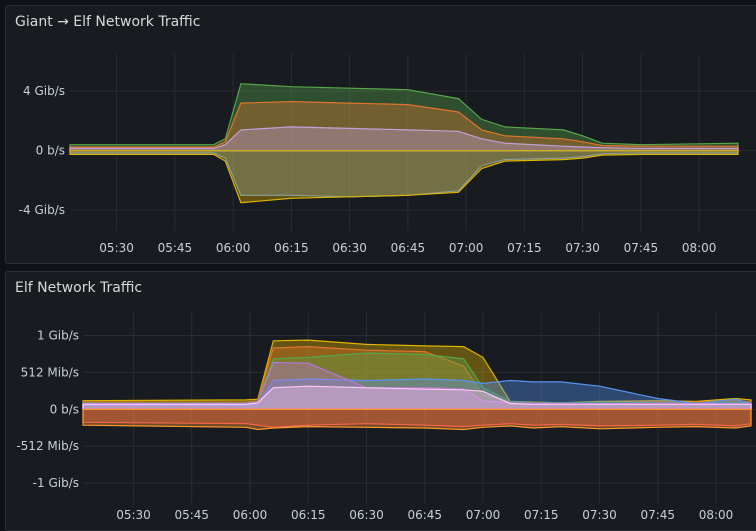 The image size is (756, 531). Describe the element at coordinates (58, 335) in the screenshot. I see `y-tick-label: 1 Gib/s` at that location.